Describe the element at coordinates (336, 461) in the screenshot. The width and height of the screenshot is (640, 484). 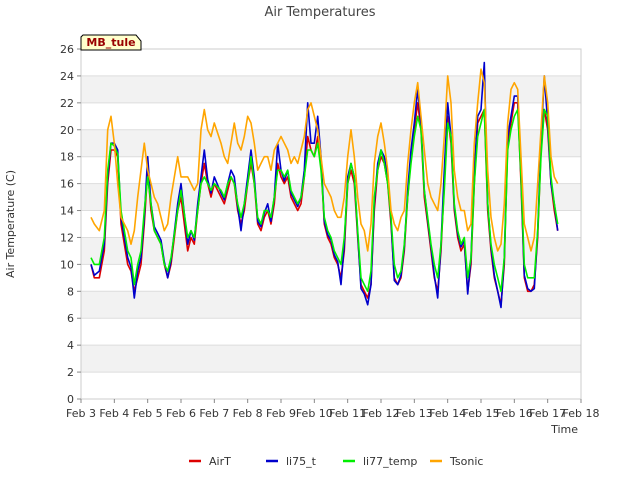
I see `legend: AirT li75_t li77_temp Tsonic` at that location.